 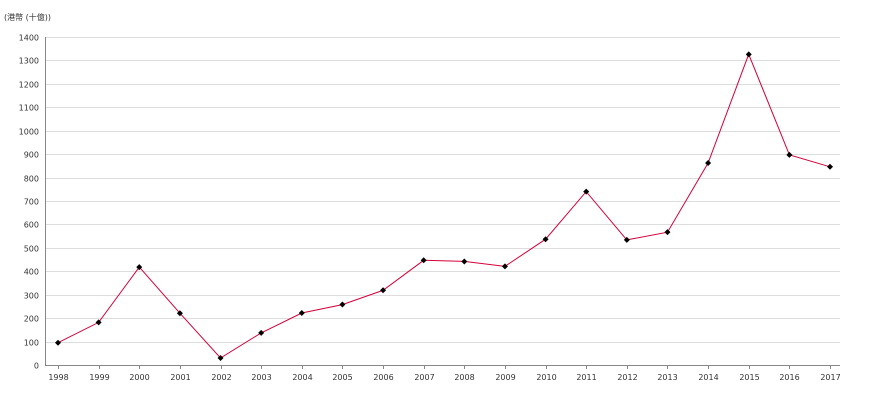 What do you see at coordinates (29, 132) in the screenshot?
I see `y-tick-label: 1000` at bounding box center [29, 132].